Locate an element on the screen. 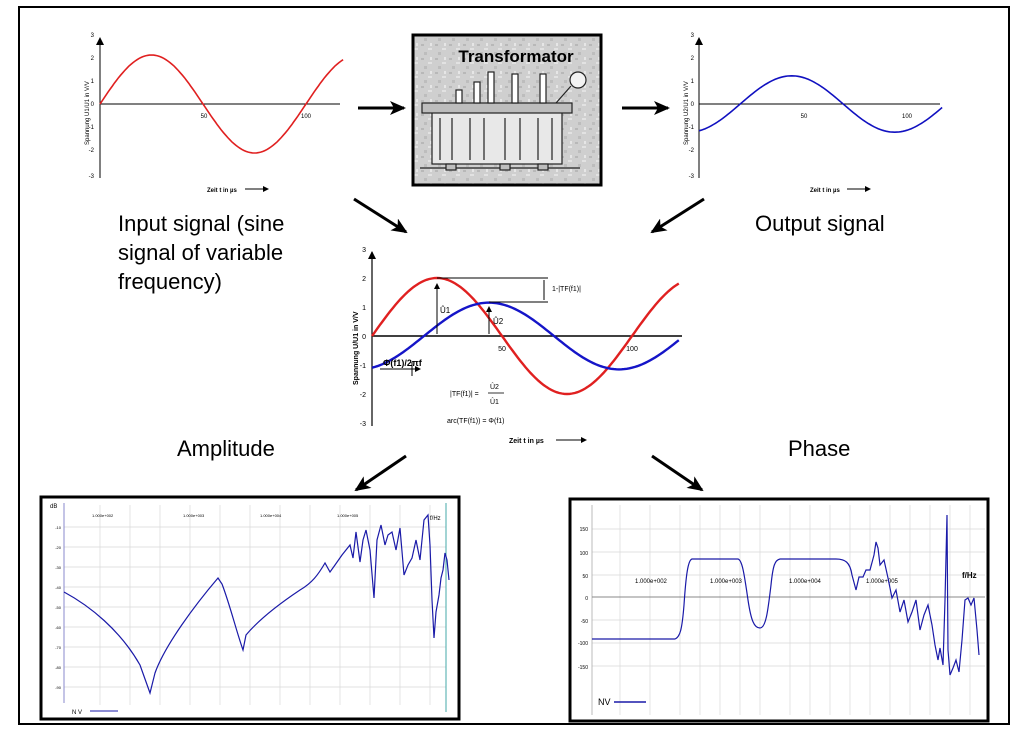 The image size is (1016, 729). y-axis-label: Spannung U/U1 in V/V is located at coordinates (356, 348).